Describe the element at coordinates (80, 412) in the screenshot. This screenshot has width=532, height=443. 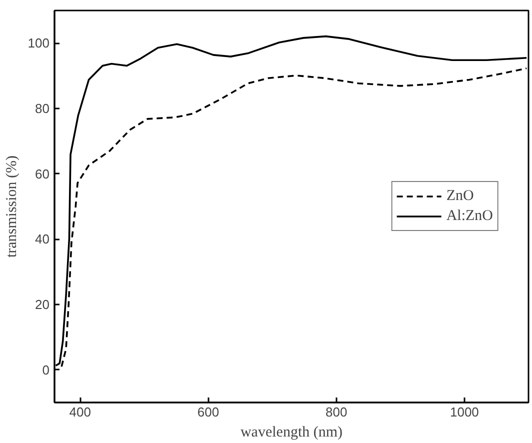
I see `x-tick-label: 400` at that location.